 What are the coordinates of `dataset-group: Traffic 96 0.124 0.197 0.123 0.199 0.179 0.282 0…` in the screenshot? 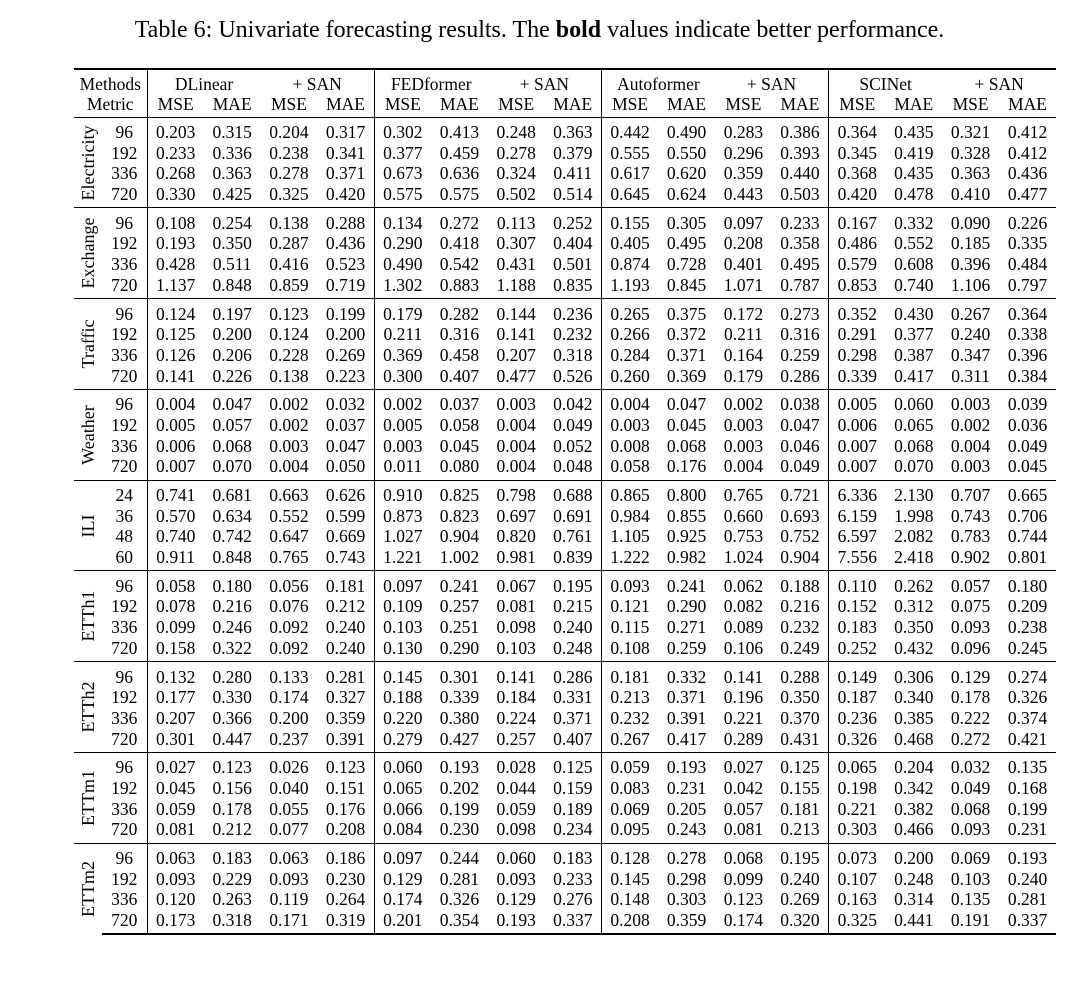 It's located at (565, 344).